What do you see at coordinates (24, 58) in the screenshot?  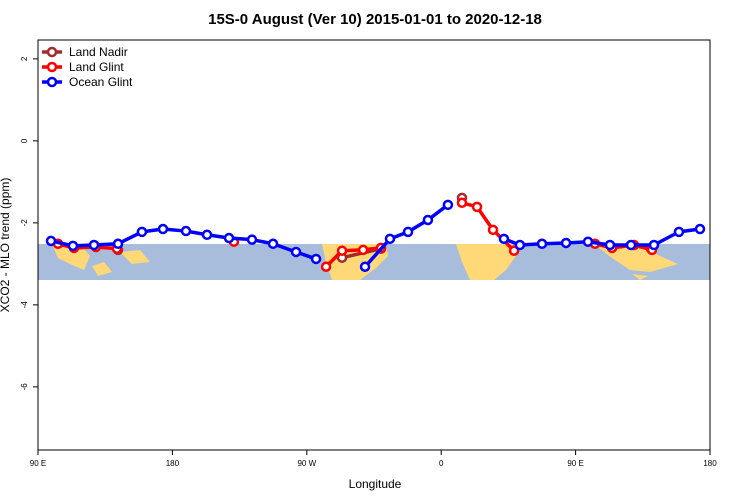 I see `y-tick-label: 2` at bounding box center [24, 58].